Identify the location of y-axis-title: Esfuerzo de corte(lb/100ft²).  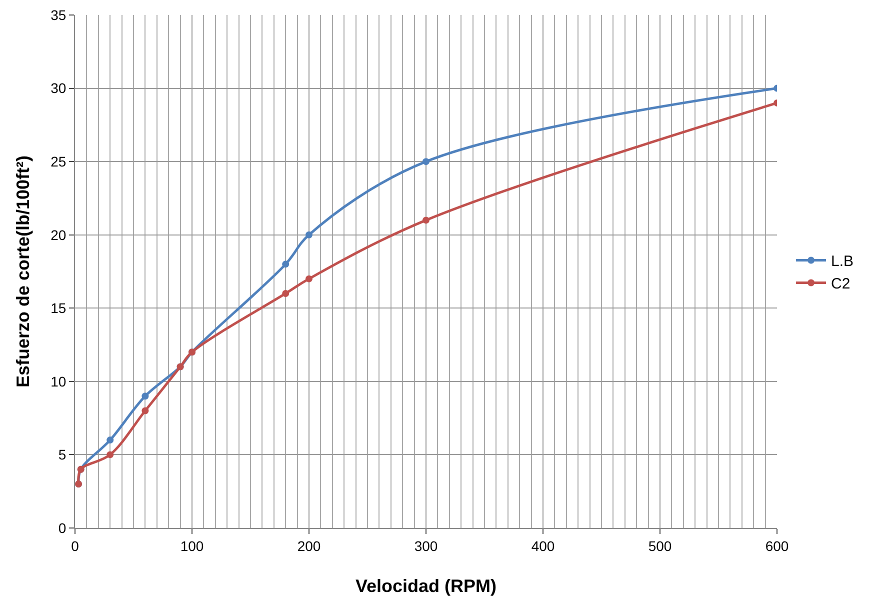
(23, 271).